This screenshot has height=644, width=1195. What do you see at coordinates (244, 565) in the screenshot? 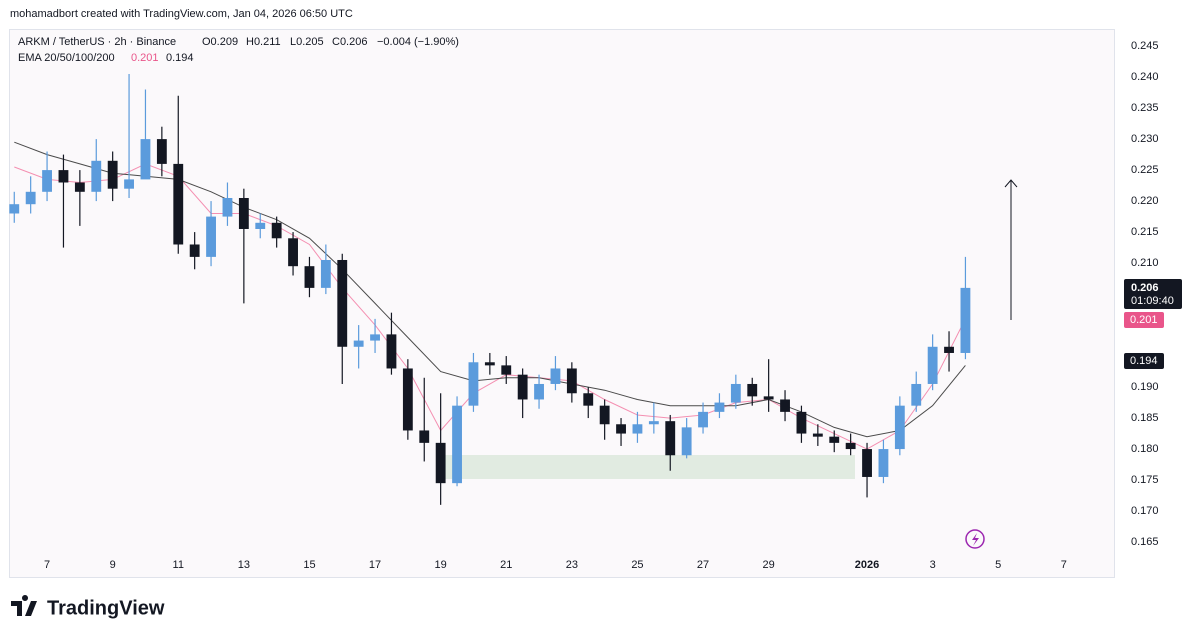
I see `x-tick-label: 13` at bounding box center [244, 565].